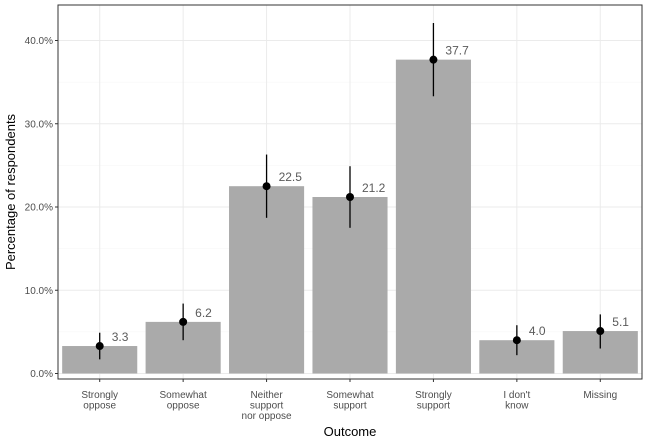  I want to click on x-tick-label: Neither support nor oppose, so click(267, 406).